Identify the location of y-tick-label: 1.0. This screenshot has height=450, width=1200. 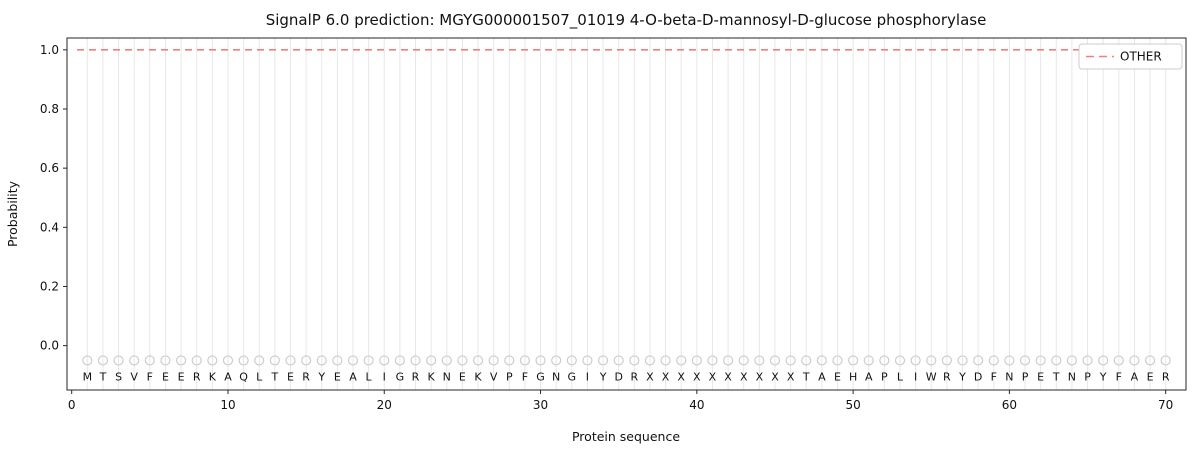
(49, 50).